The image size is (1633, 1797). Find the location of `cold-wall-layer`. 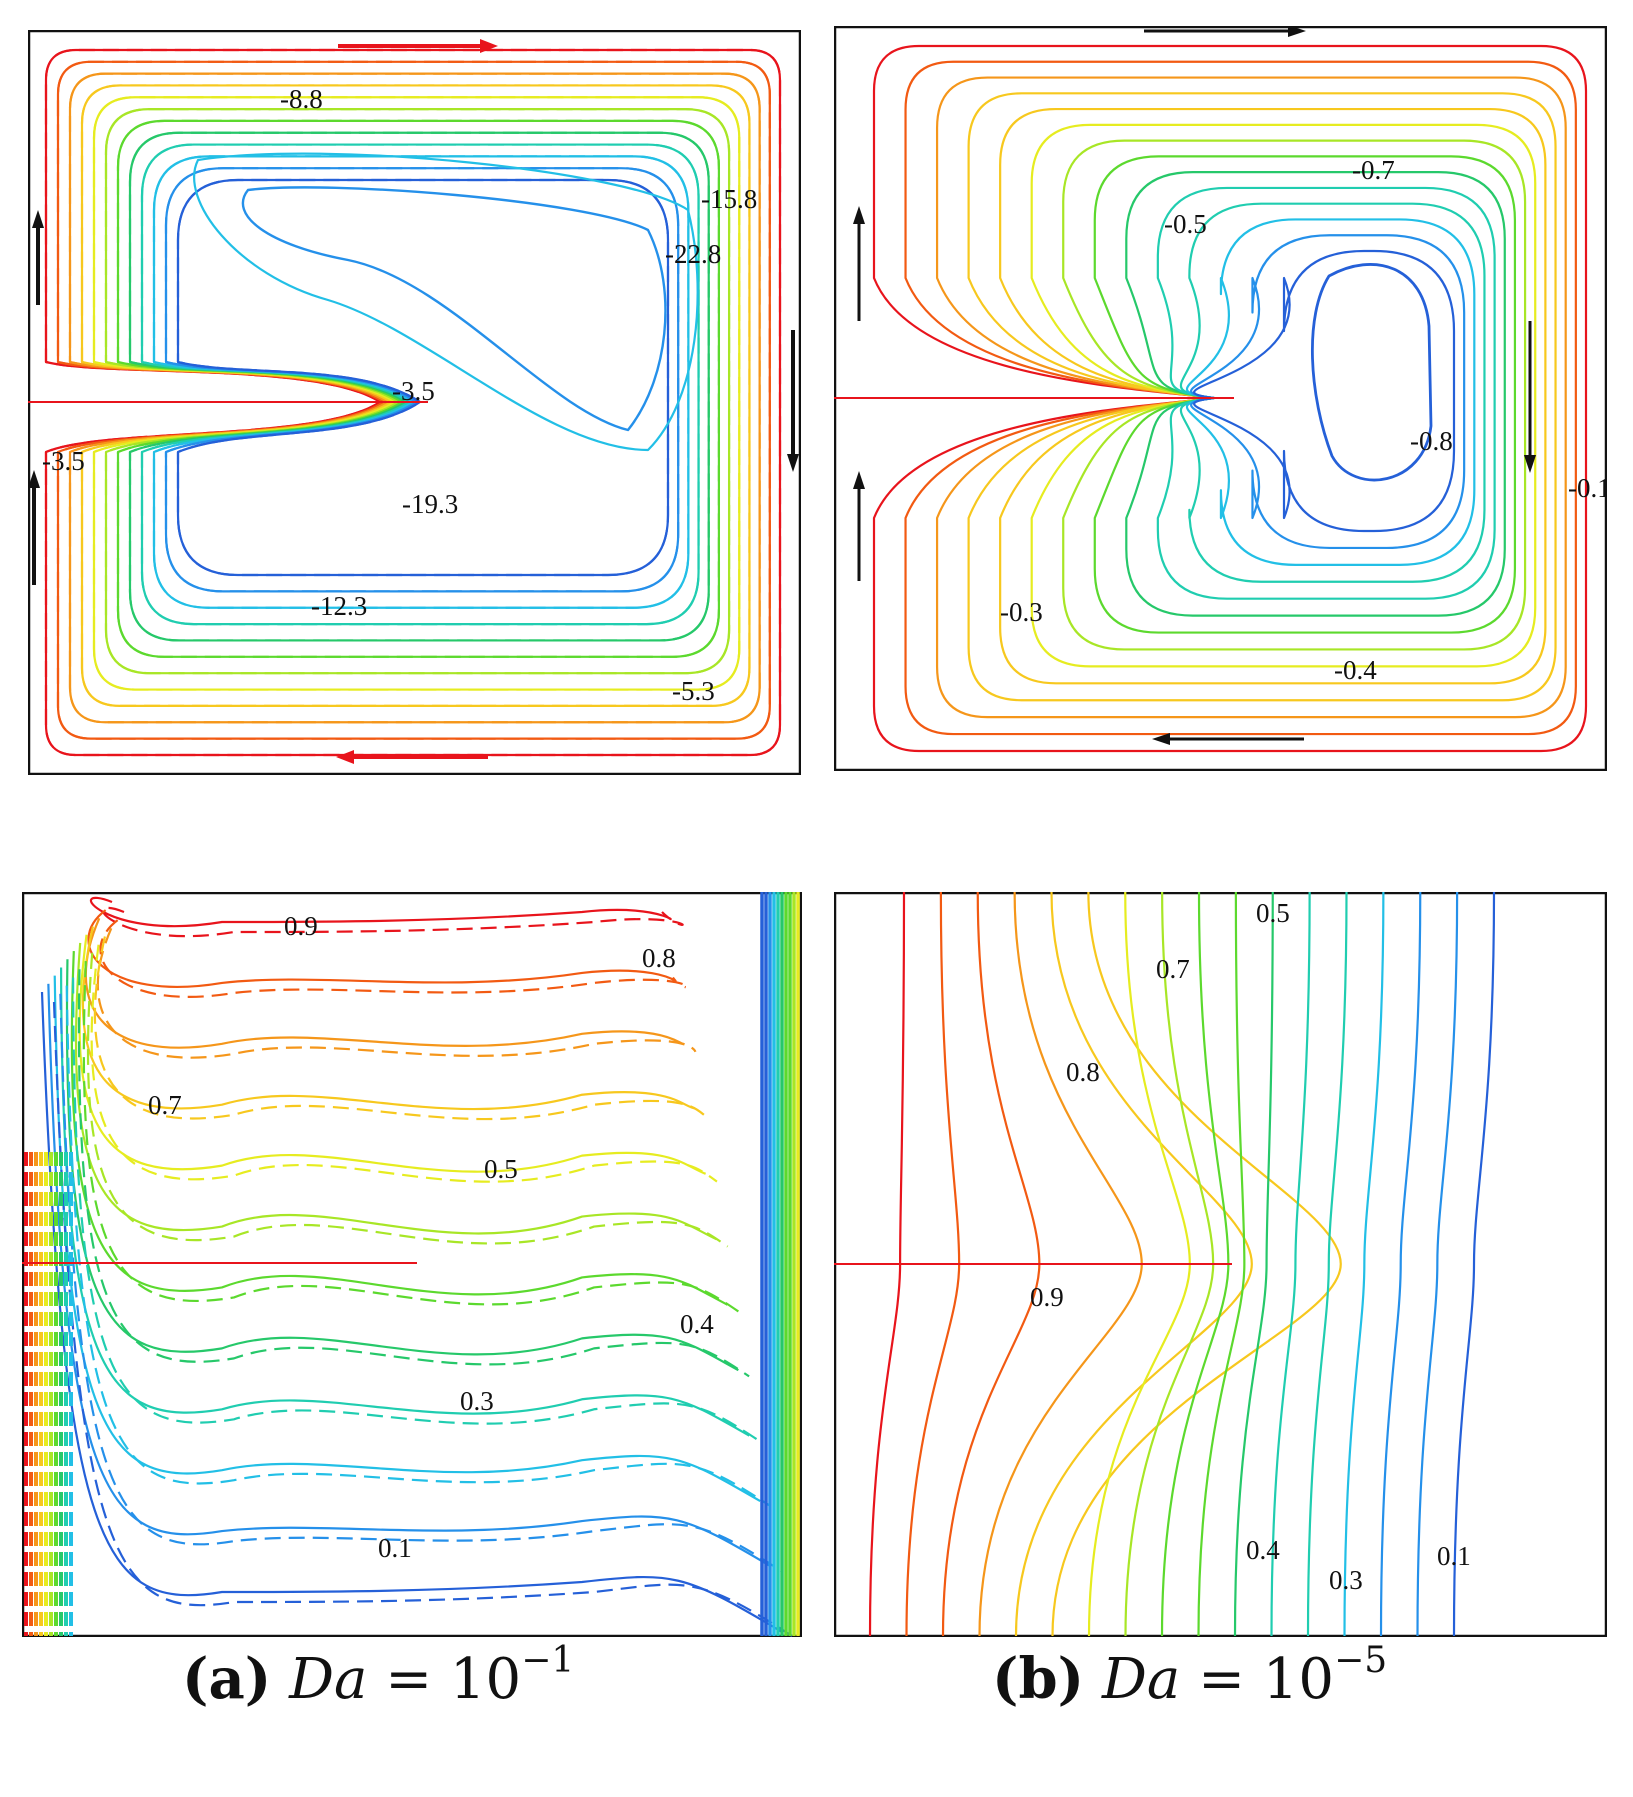

cold-wall-layer is located at coordinates (780, 1264).